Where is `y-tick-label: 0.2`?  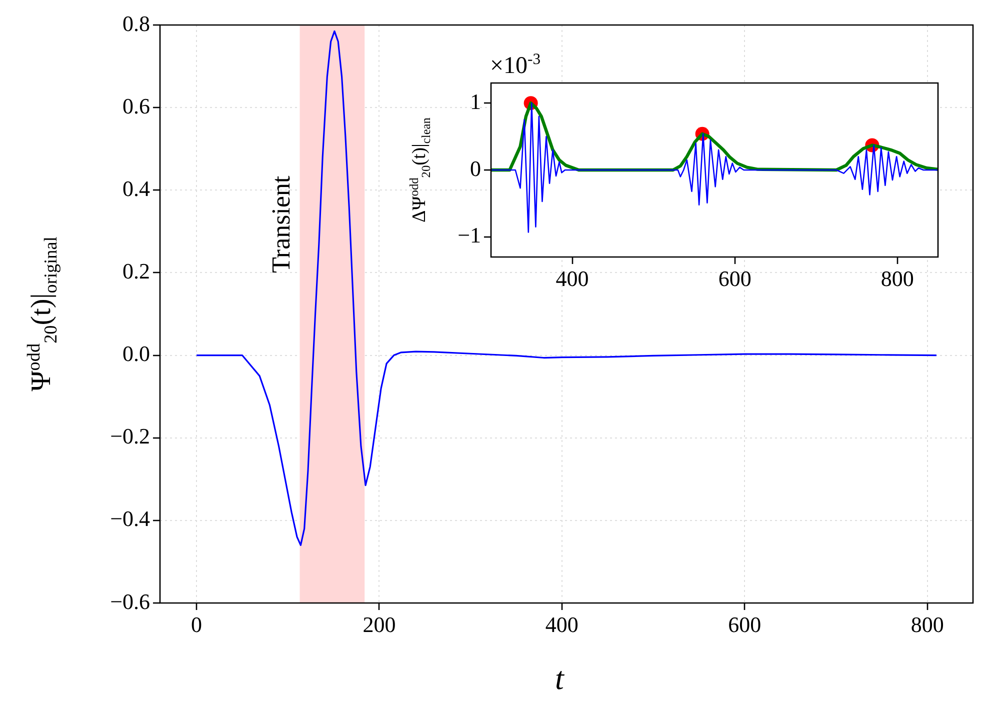
y-tick-label: 0.2 is located at coordinates (136, 271).